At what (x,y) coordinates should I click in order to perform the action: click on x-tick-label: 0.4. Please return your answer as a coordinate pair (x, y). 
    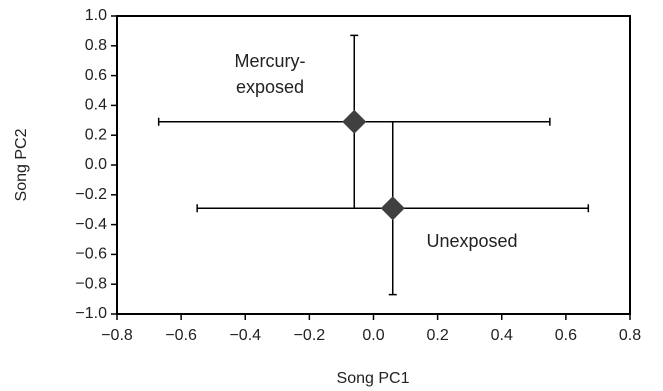
    Looking at the image, I should click on (502, 335).